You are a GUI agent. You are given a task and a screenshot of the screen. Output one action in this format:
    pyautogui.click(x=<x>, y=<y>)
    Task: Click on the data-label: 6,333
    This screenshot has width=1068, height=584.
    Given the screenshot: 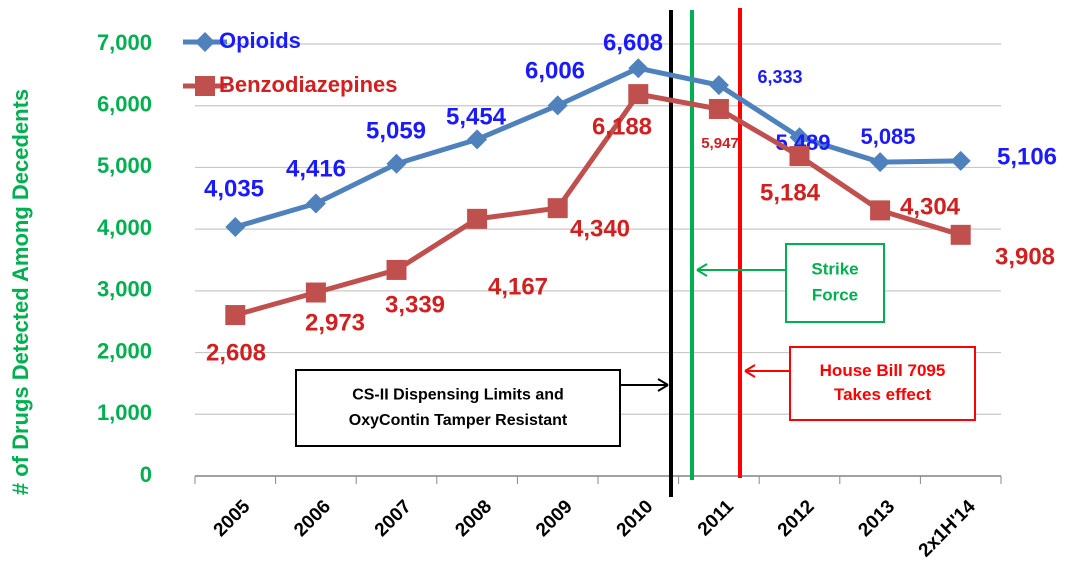 What is the action you would take?
    pyautogui.click(x=779, y=77)
    